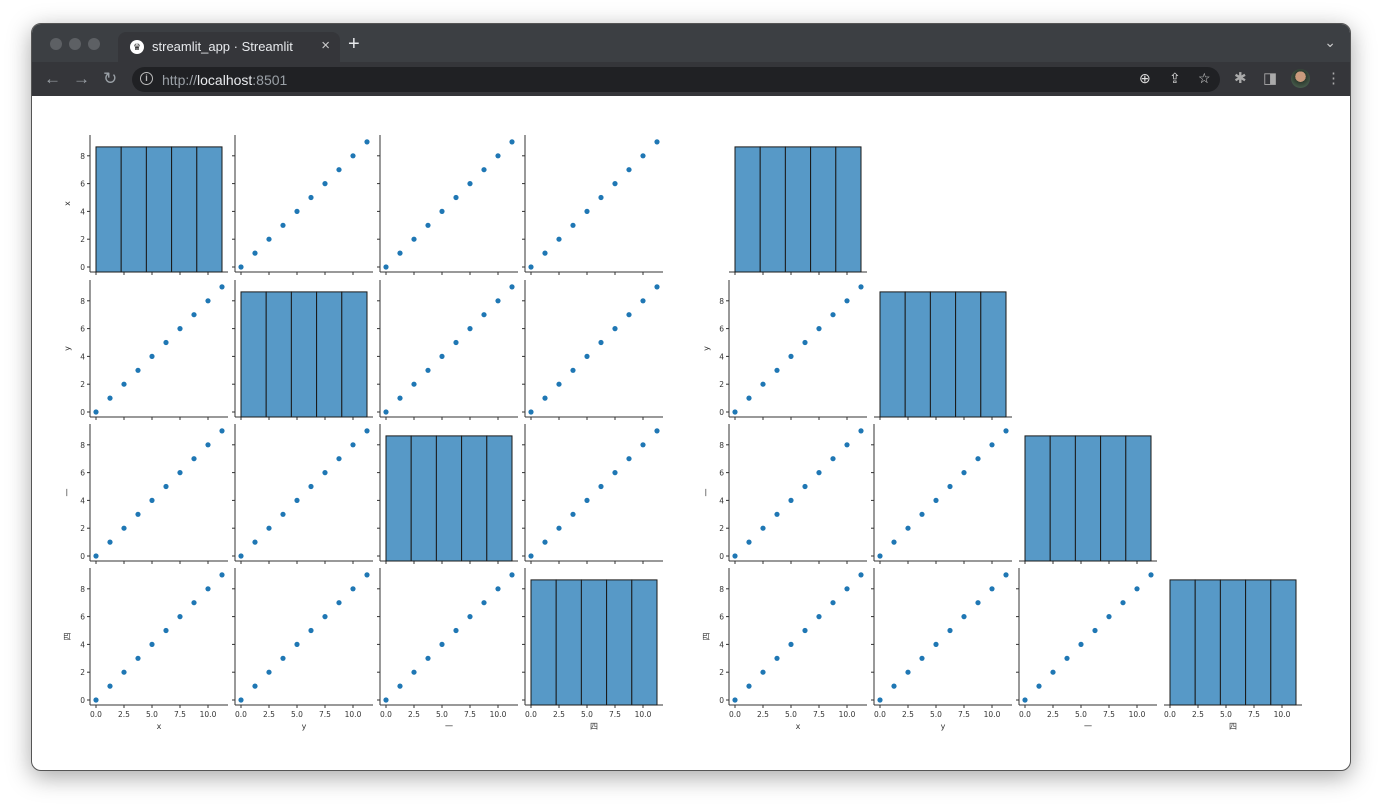 The width and height of the screenshot is (1380, 808). What do you see at coordinates (82, 617) in the screenshot?
I see `y-tick-label: 6` at bounding box center [82, 617].